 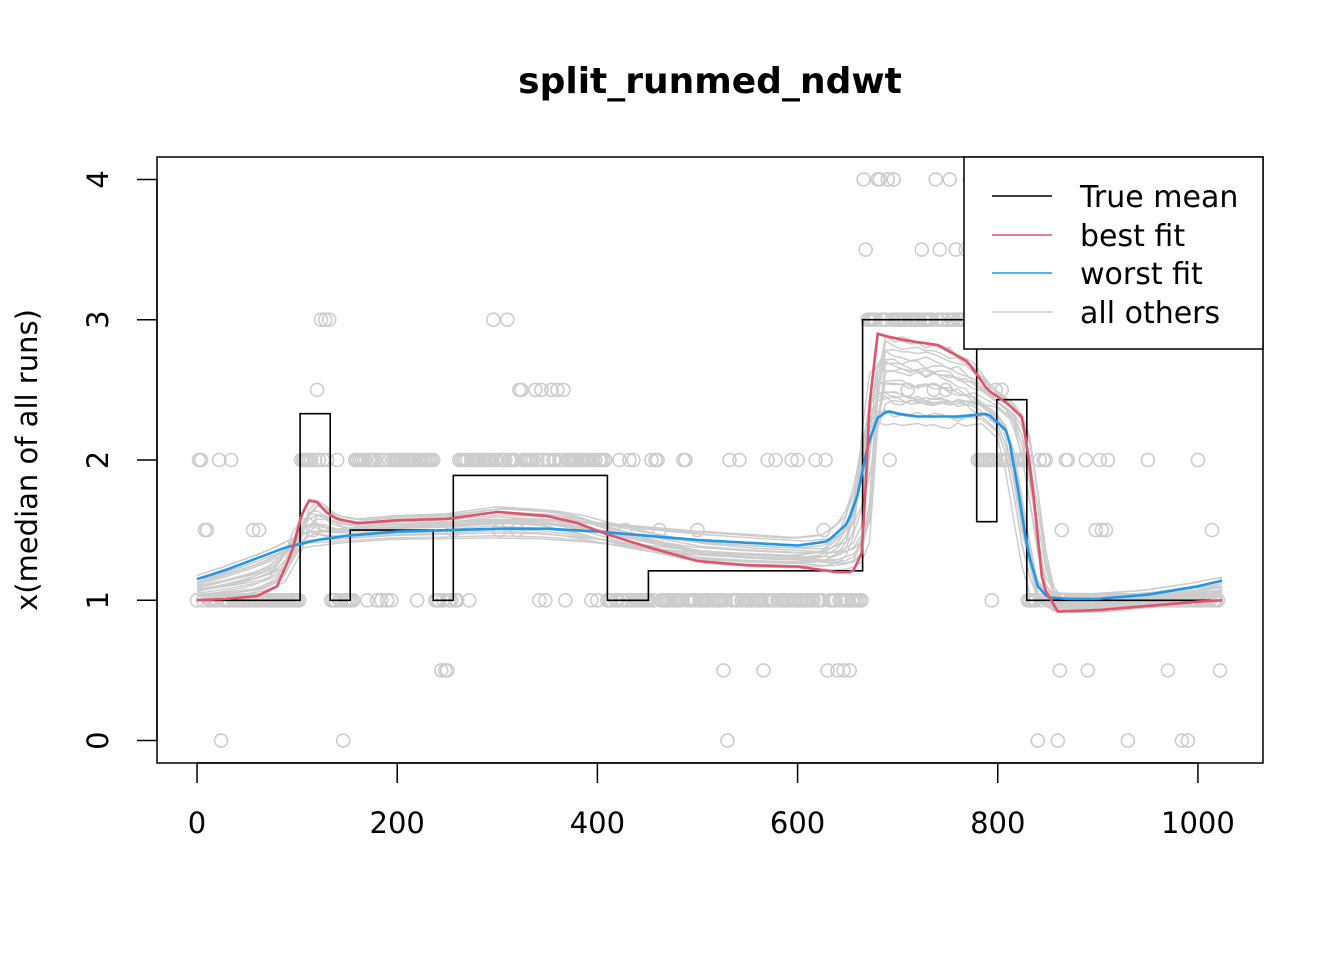 I want to click on x-tick-label: 0, so click(x=197, y=823).